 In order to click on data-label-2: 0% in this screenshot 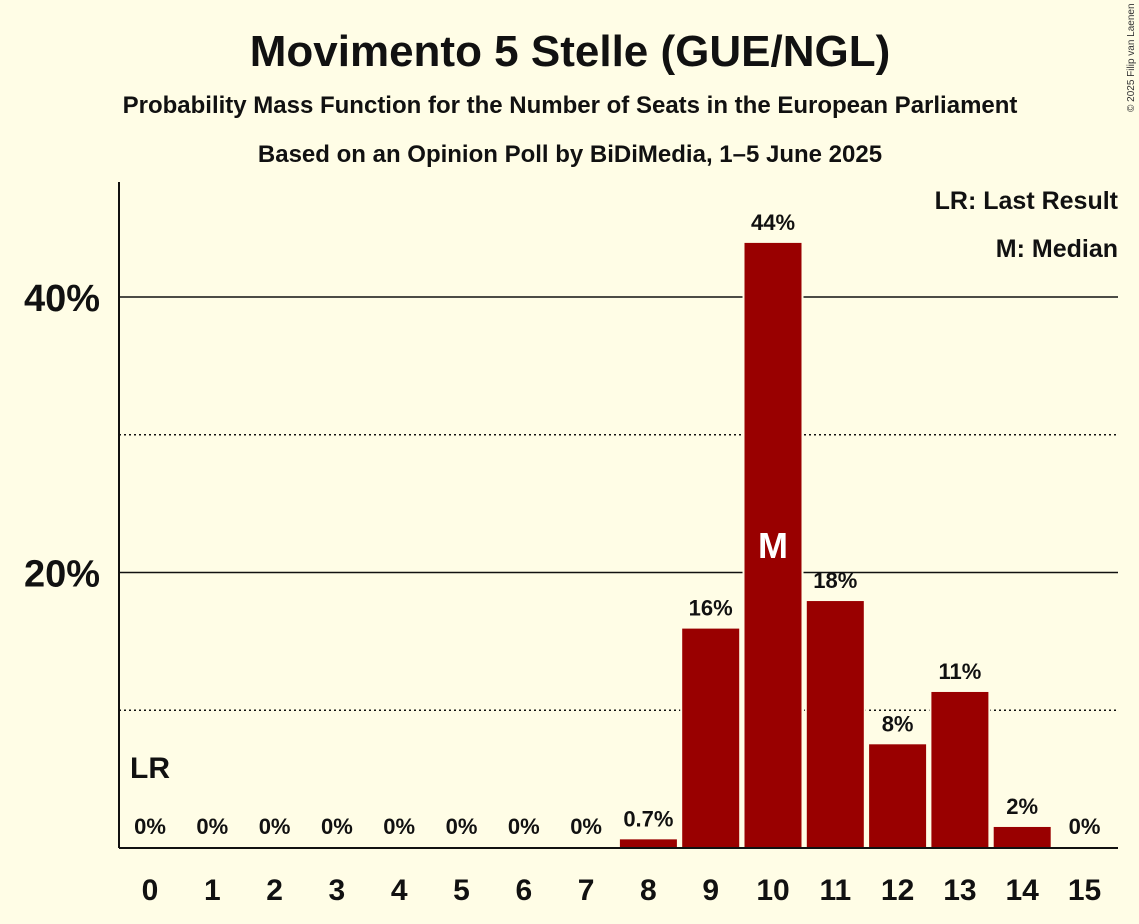, I will do `click(275, 826)`.